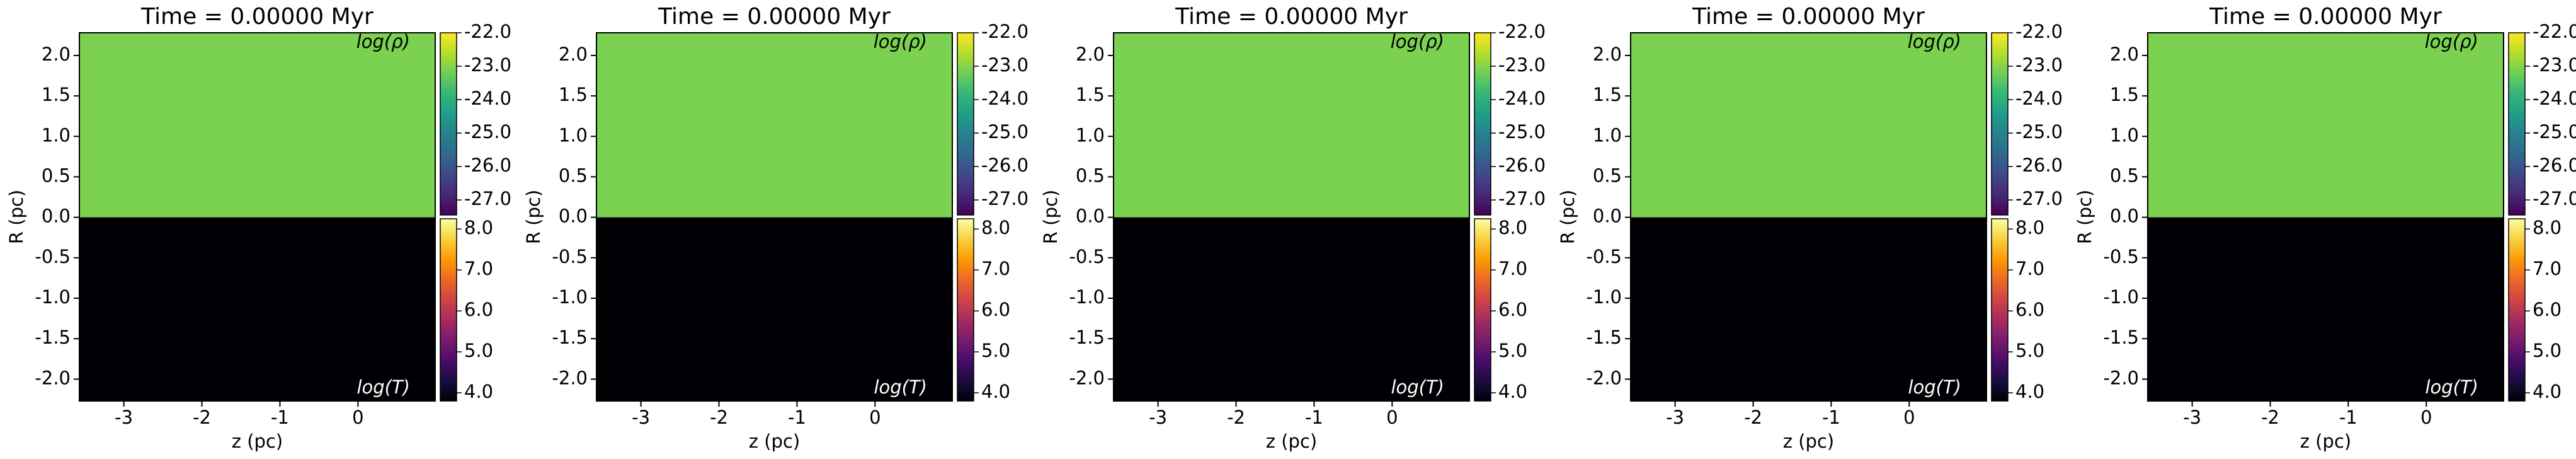  What do you see at coordinates (1050, 217) in the screenshot?
I see `y-axis-label: R (pc)` at bounding box center [1050, 217].